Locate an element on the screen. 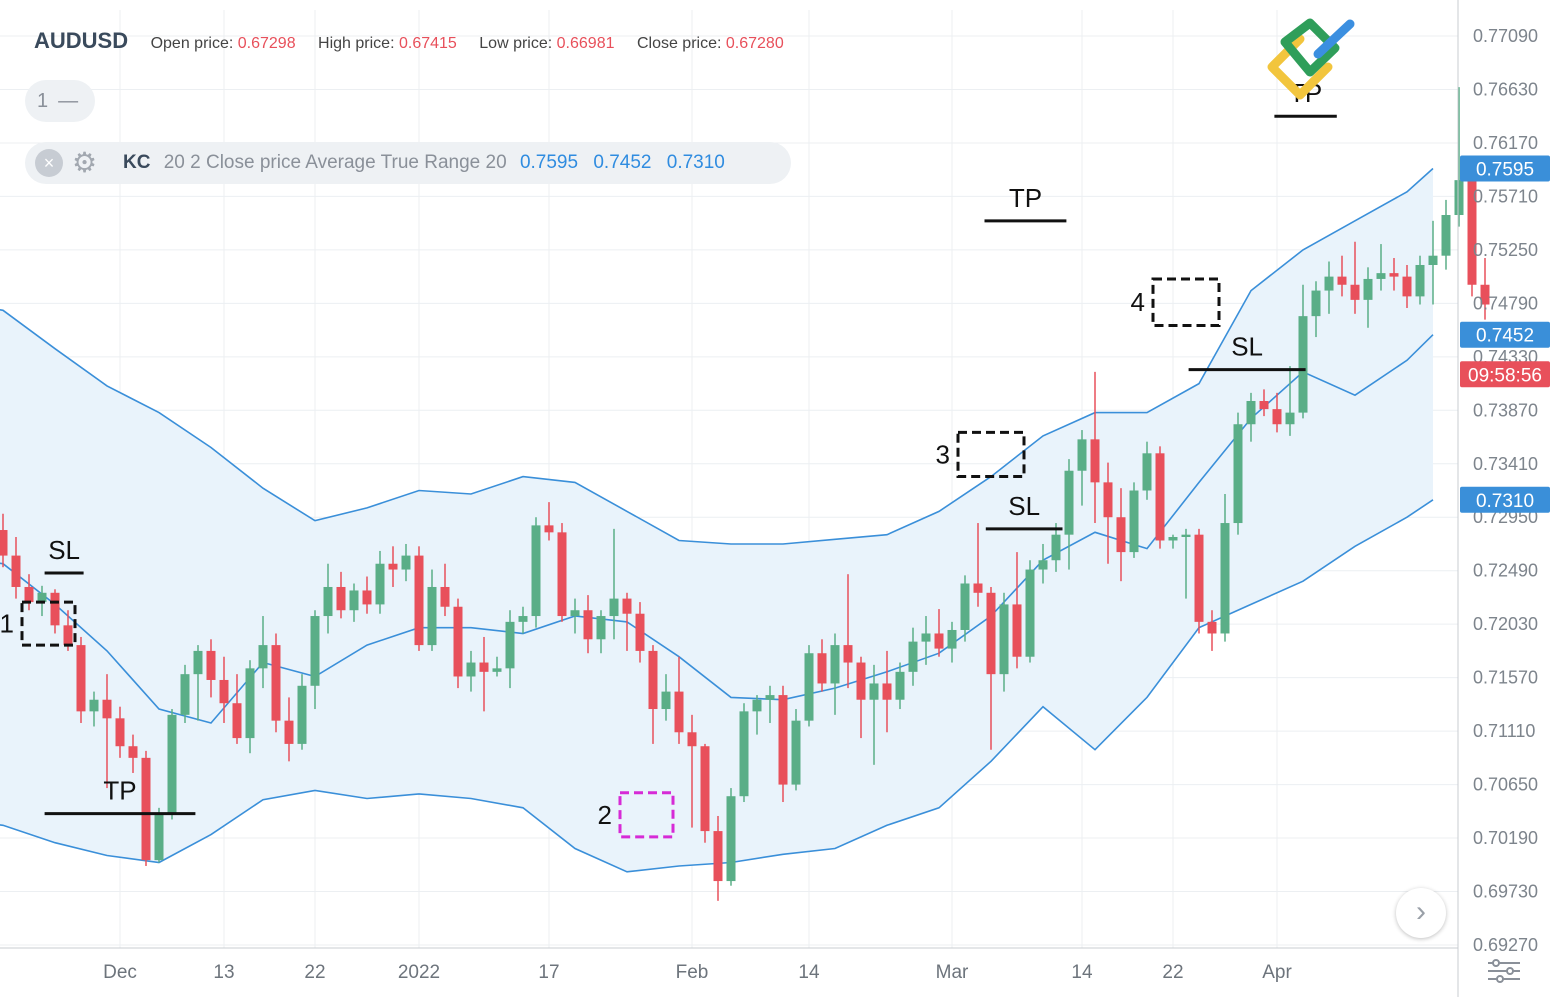  signal-box-2: 2 is located at coordinates (636, 815).